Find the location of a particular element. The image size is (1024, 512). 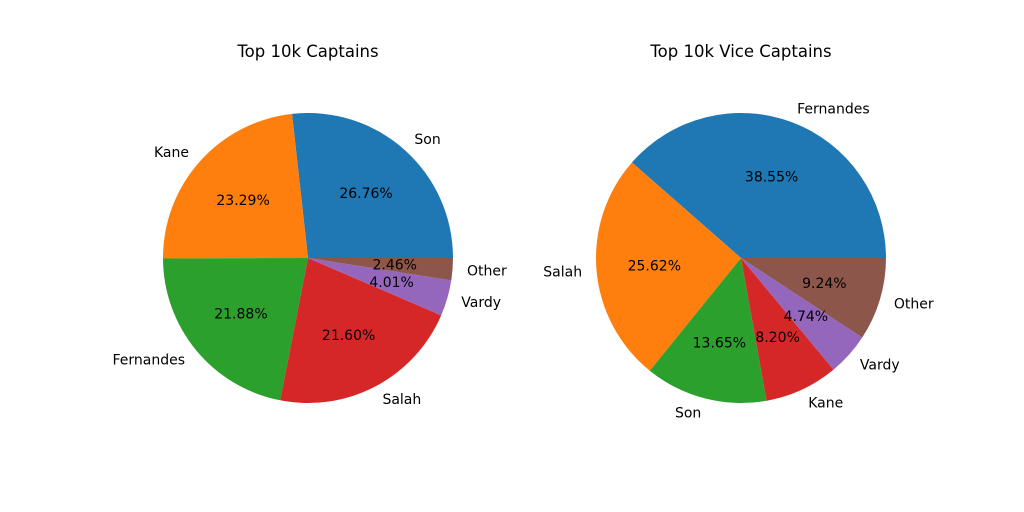

chart-title: Top 10k Vice Captains is located at coordinates (740, 51).